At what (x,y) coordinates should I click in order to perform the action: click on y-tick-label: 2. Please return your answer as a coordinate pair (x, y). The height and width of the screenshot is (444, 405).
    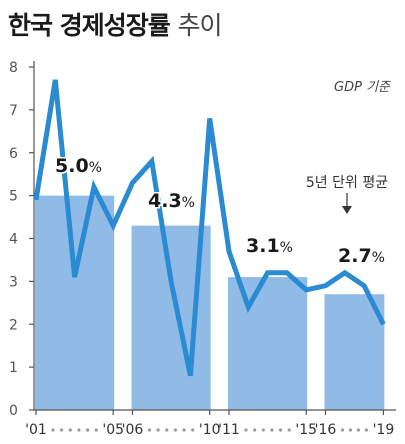
    Looking at the image, I should click on (13, 325).